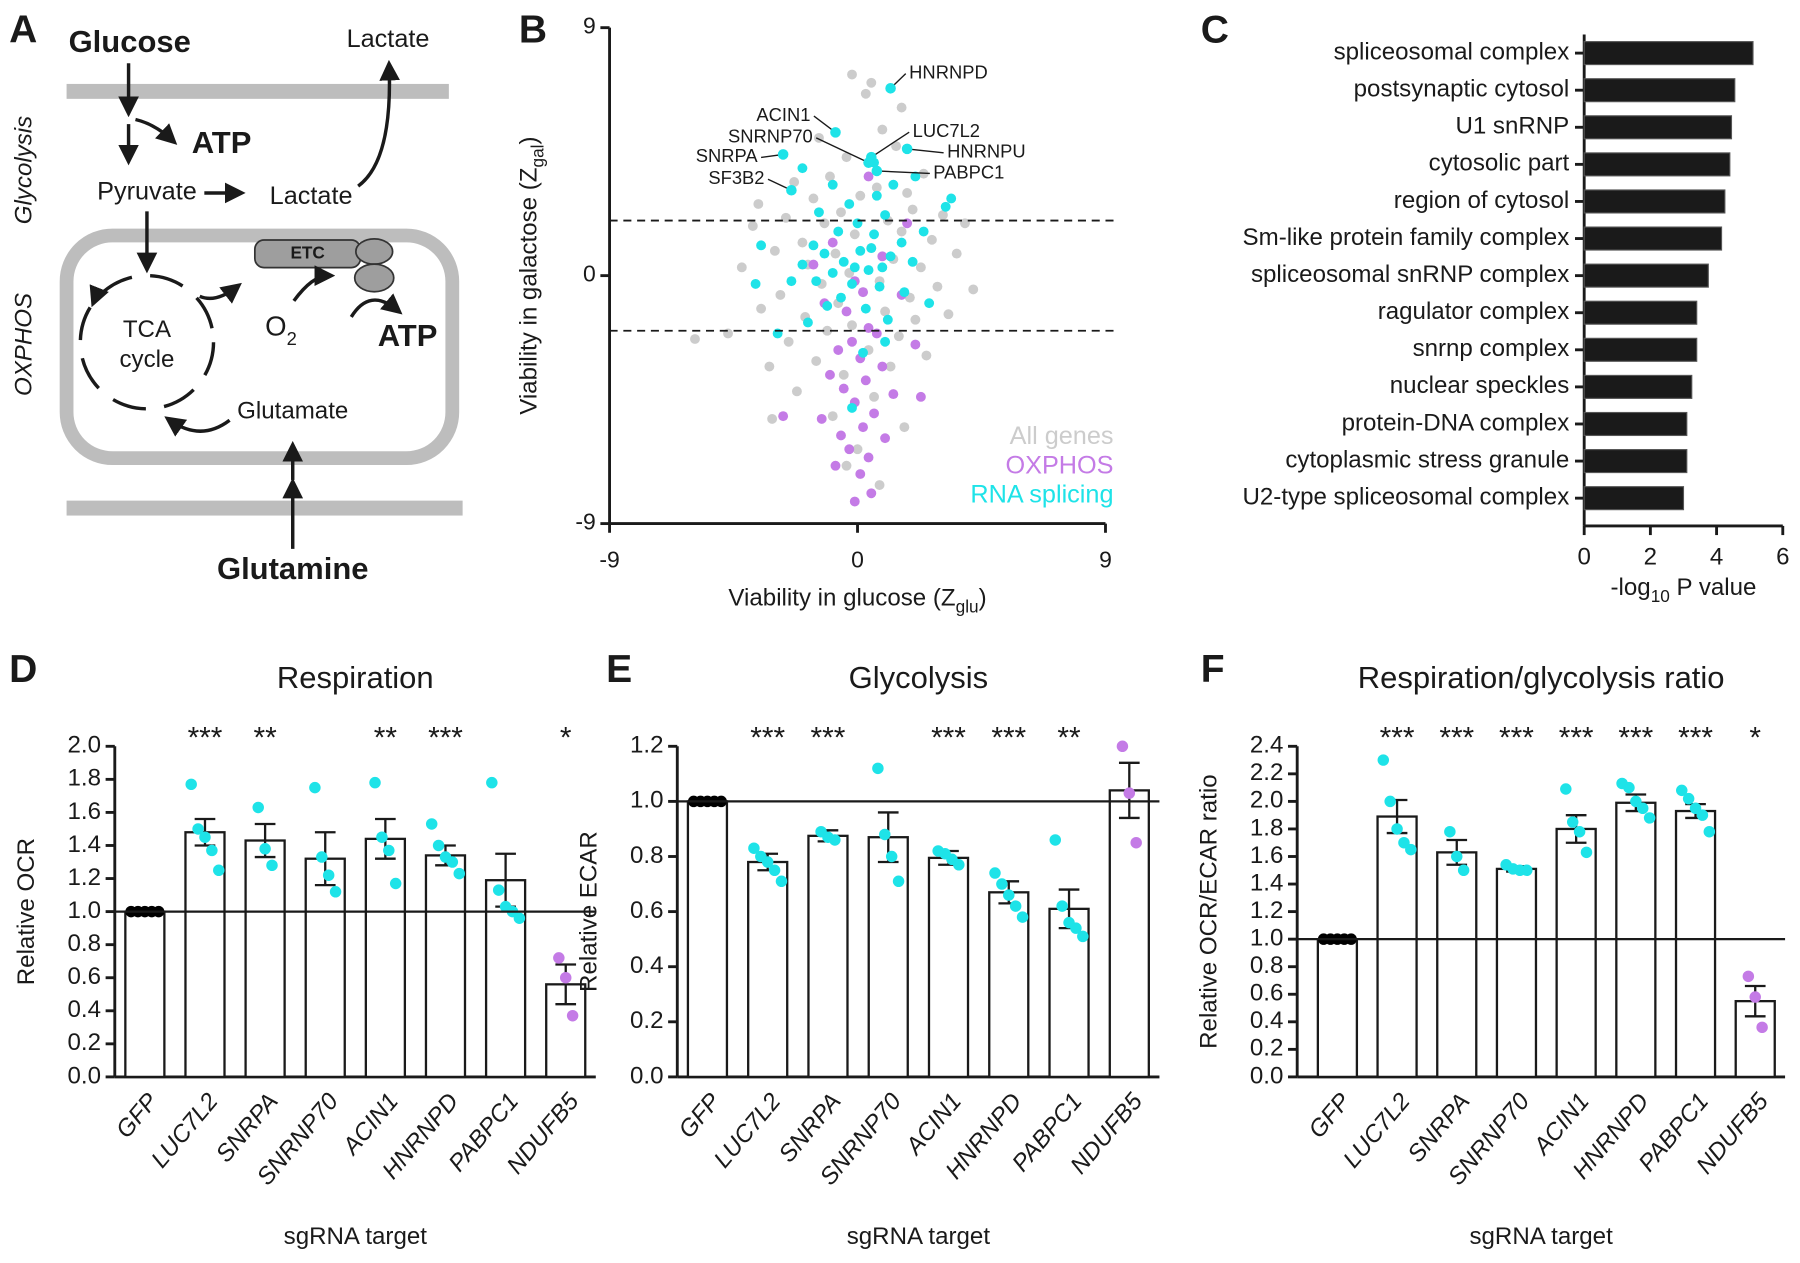  What do you see at coordinates (700, 1115) in the screenshot?
I see `x-tick-label: GFP` at bounding box center [700, 1115].